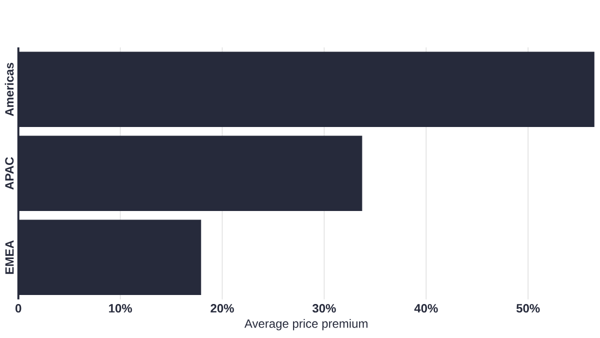  I want to click on x-tick-label: 40%, so click(426, 308).